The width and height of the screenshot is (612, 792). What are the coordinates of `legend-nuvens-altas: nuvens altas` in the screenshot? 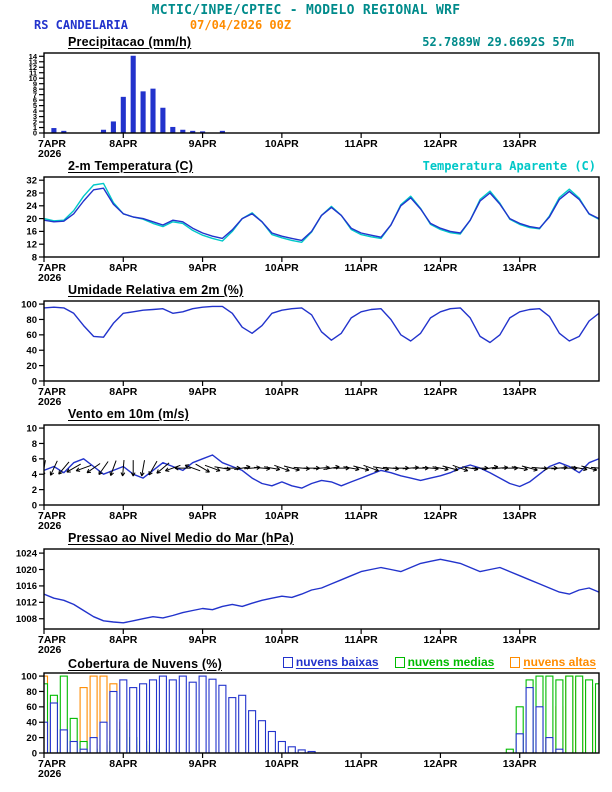 It's located at (553, 662).